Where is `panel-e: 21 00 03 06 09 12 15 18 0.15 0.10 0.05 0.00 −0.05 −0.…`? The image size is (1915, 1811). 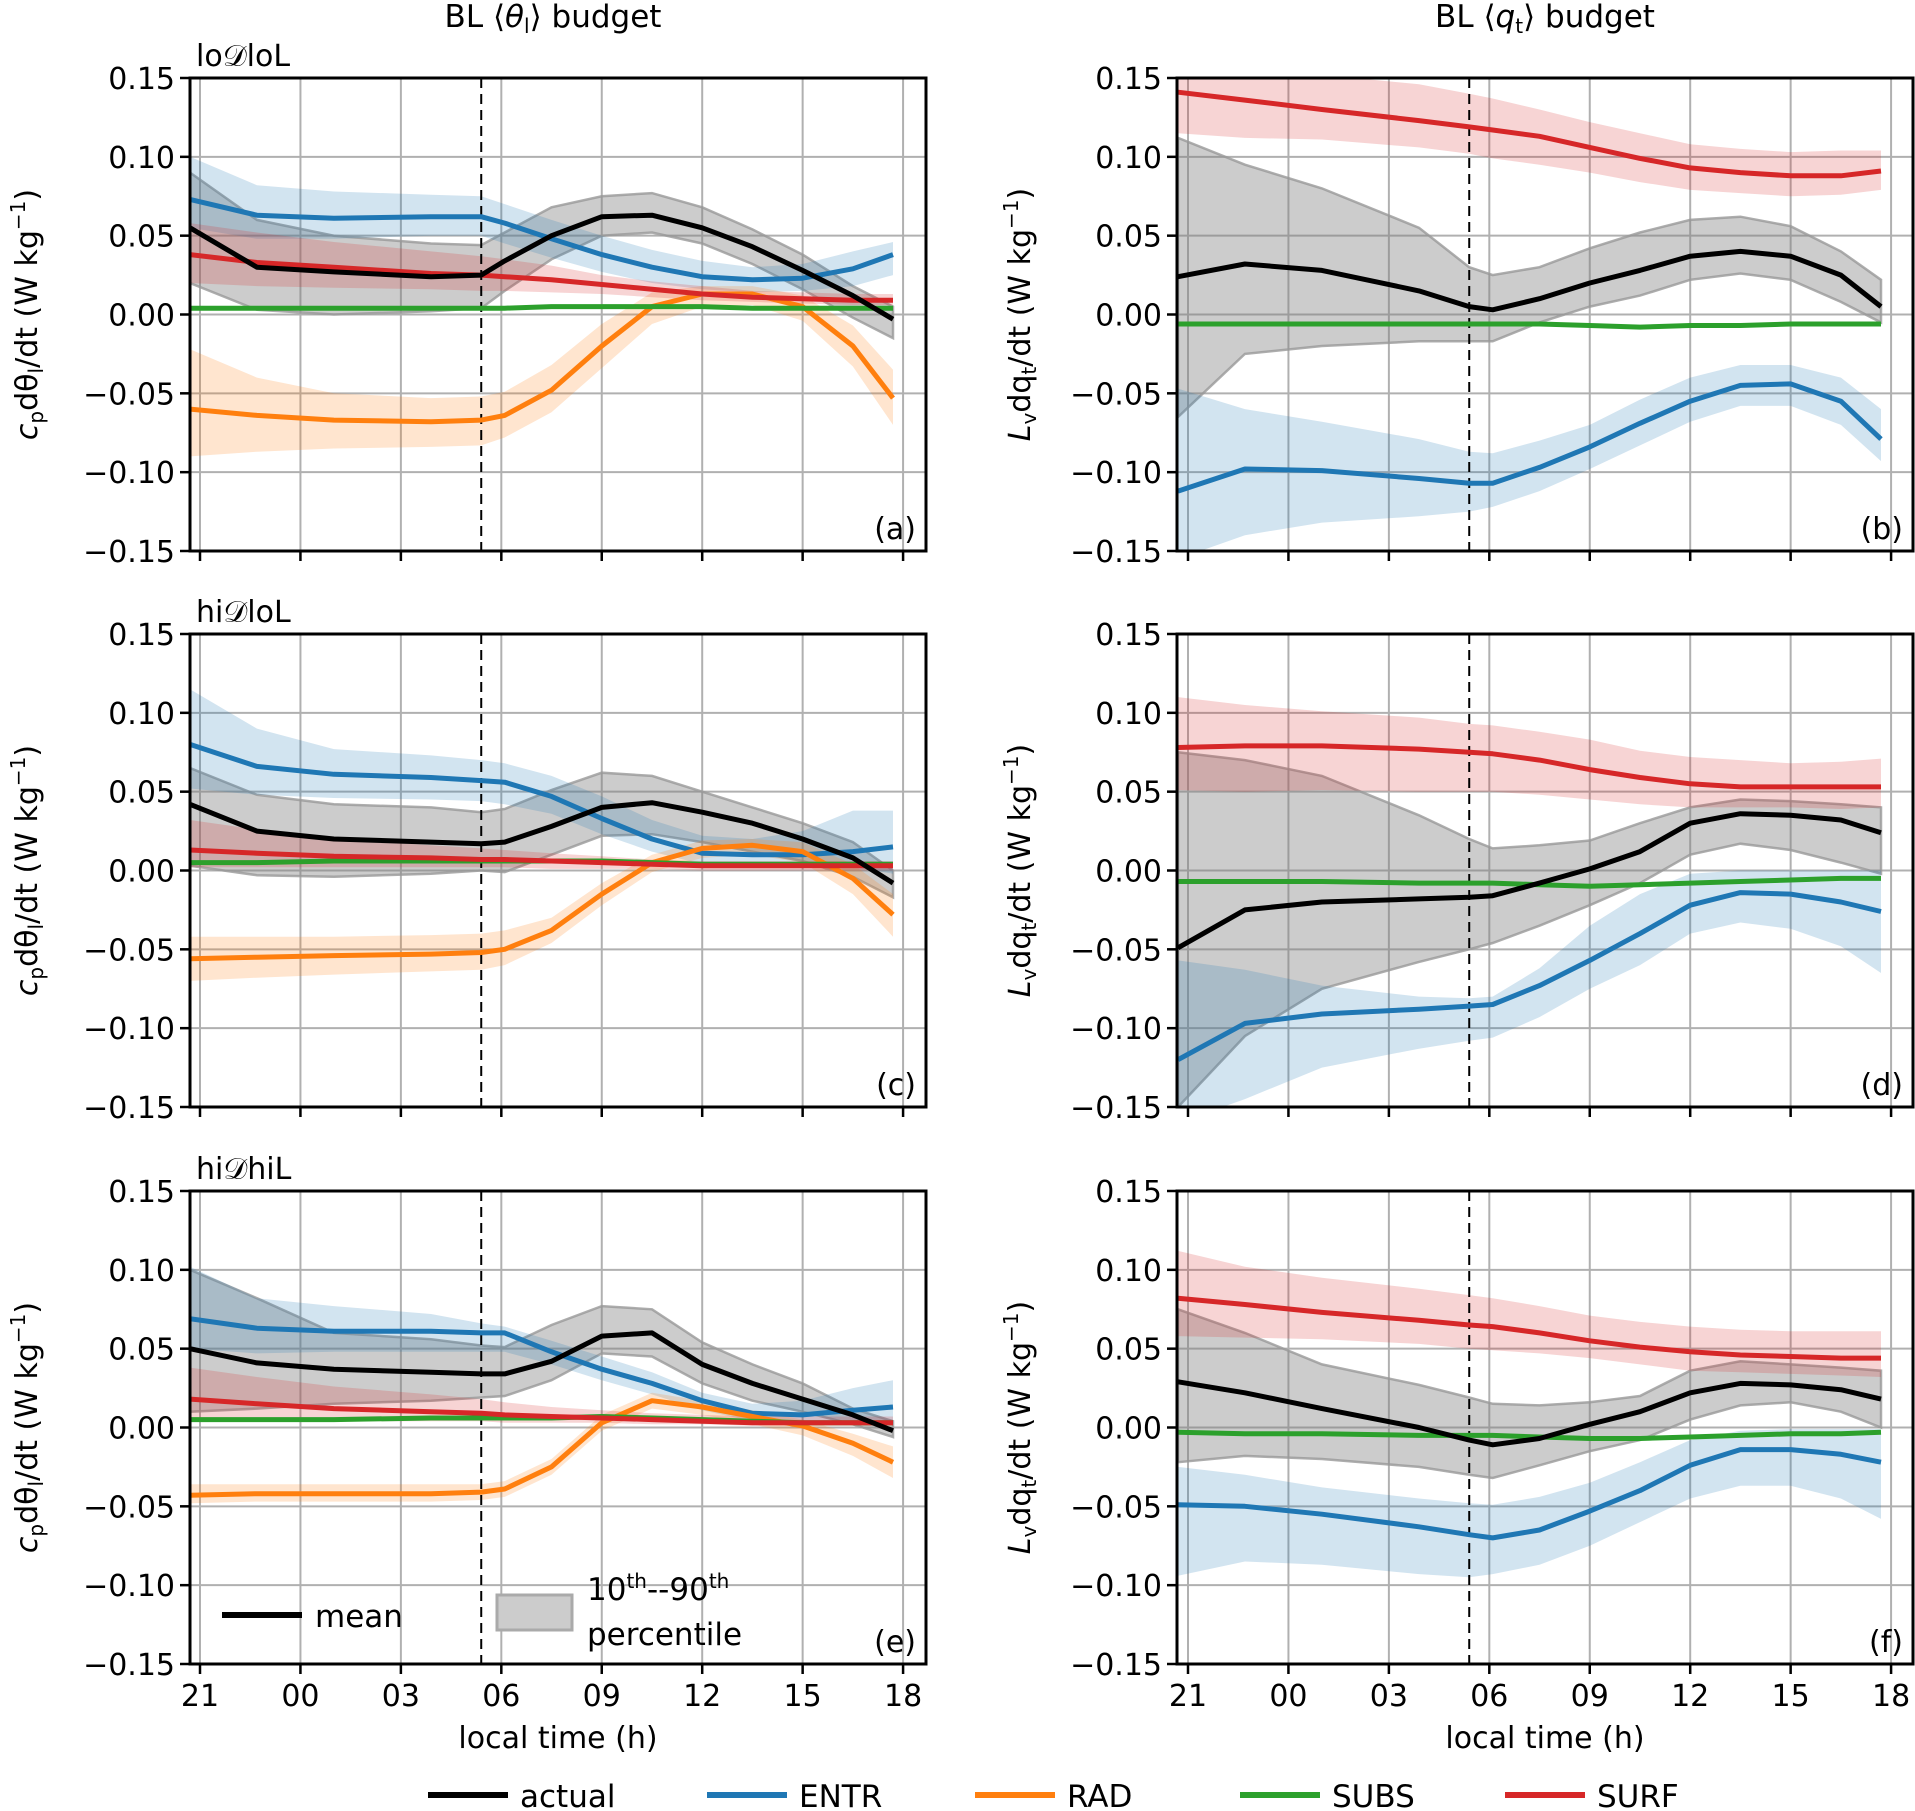 panel-e: 21 00 03 06 09 12 15 18 0.15 0.10 0.05 0.00 −0.05 −0.… is located at coordinates (467, 1433).